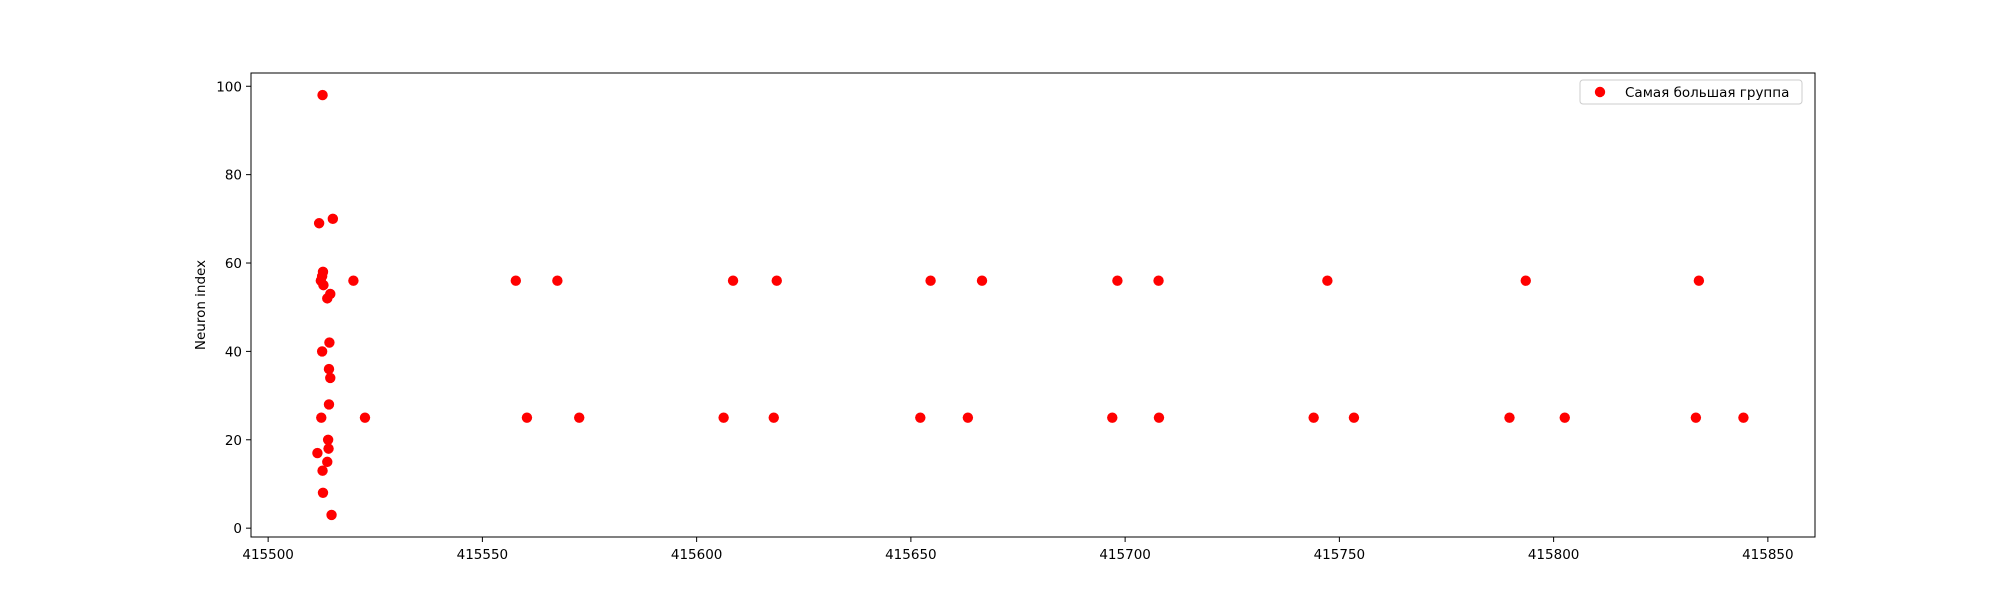  What do you see at coordinates (1768, 555) in the screenshot?
I see `x-tick-label: 415850` at bounding box center [1768, 555].